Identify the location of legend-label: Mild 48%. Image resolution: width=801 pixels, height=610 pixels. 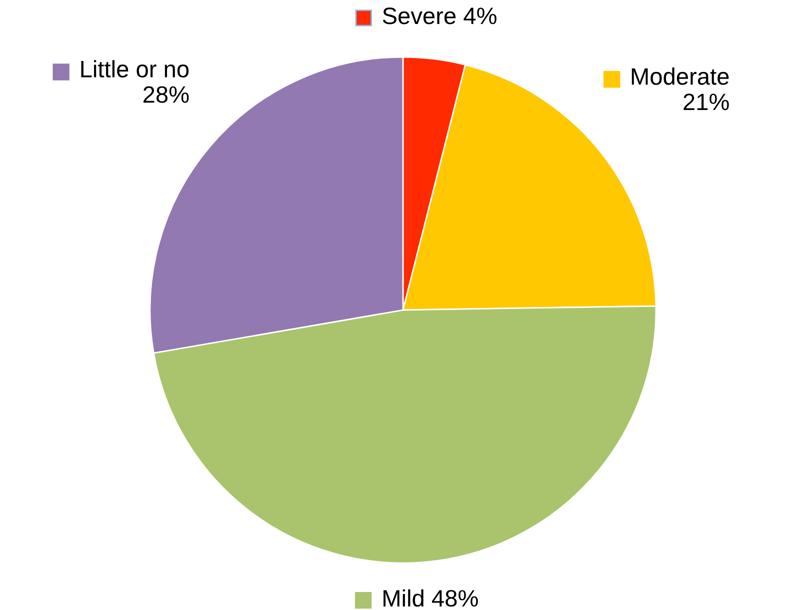
(431, 598).